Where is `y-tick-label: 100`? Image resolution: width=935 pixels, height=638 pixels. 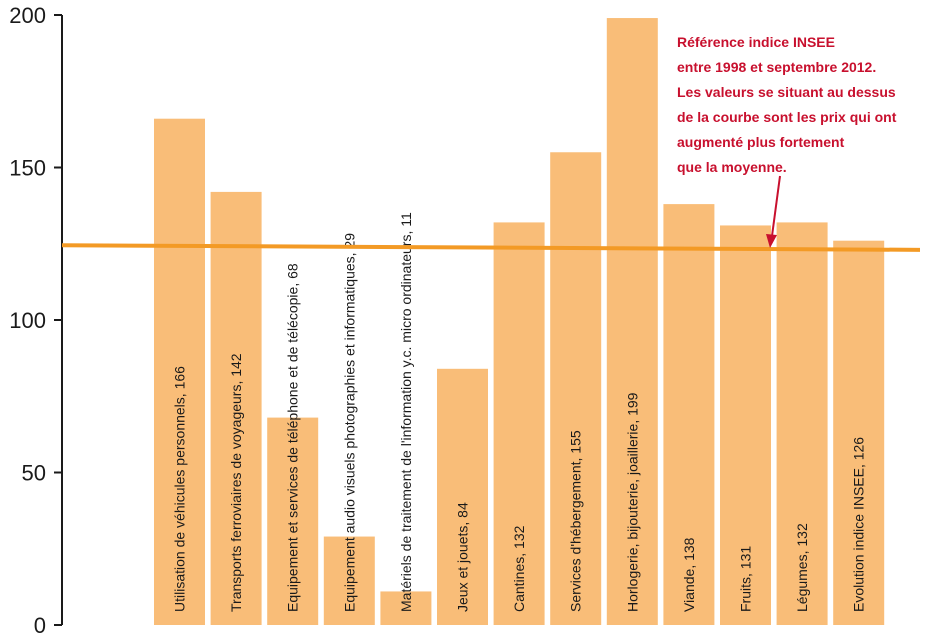
y-tick-label: 100 is located at coordinates (27, 320).